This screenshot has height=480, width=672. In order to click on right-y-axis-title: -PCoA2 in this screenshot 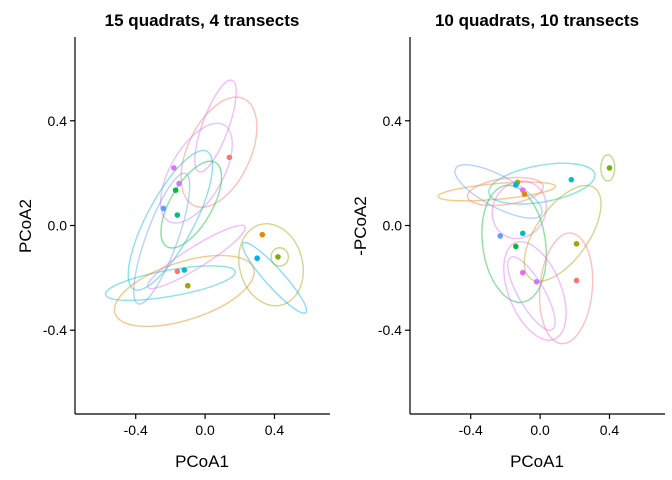, I will do `click(360, 226)`.